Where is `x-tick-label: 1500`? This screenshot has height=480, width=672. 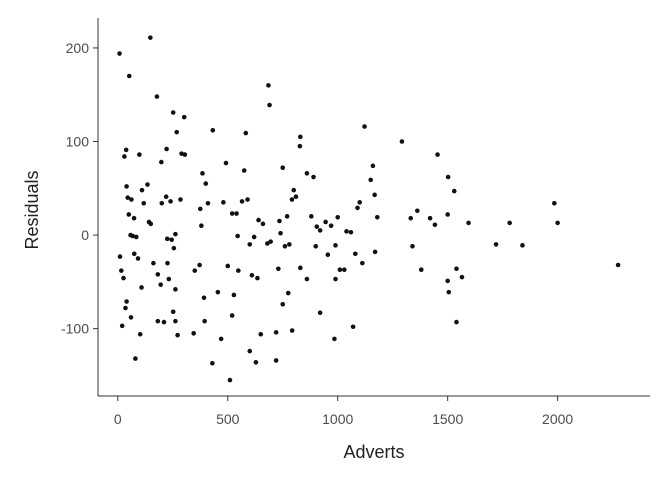 x-tick-label: 1500 is located at coordinates (447, 419).